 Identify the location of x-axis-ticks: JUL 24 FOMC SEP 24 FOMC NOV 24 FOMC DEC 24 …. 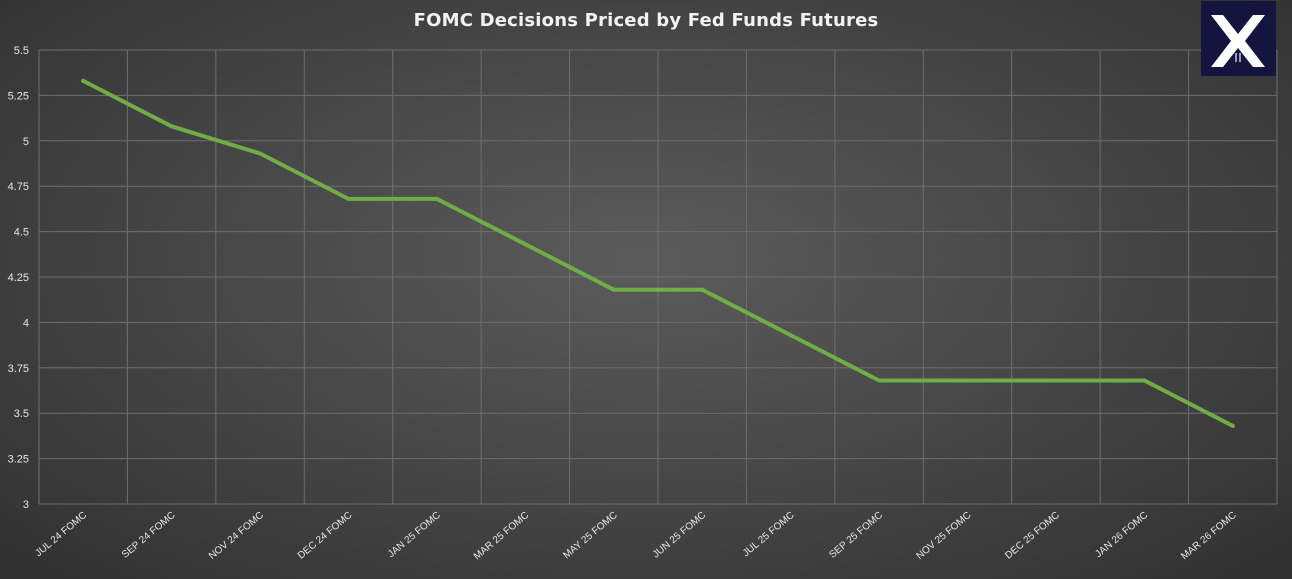
(635, 536).